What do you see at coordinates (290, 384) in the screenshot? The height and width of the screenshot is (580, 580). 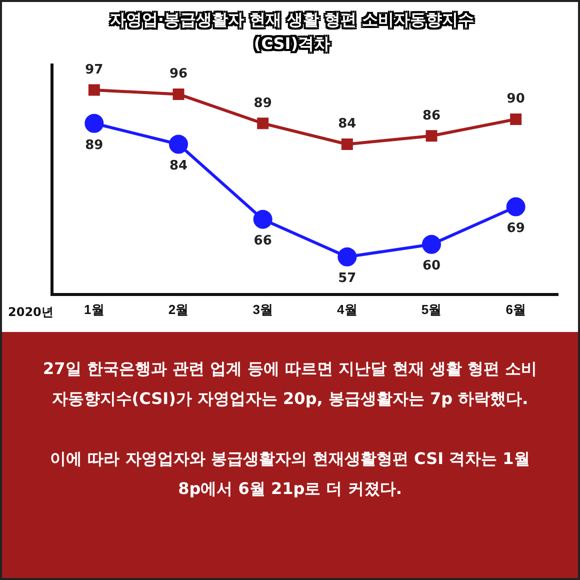 I see `text: 27일 한국은행과 관련 업계 등에 따르면 지난달 현재 생활 형편 소비자동향지수(CSI)가 자영업자는 20p, 봉급생활자는 7p 하락했다.` at bounding box center [290, 384].